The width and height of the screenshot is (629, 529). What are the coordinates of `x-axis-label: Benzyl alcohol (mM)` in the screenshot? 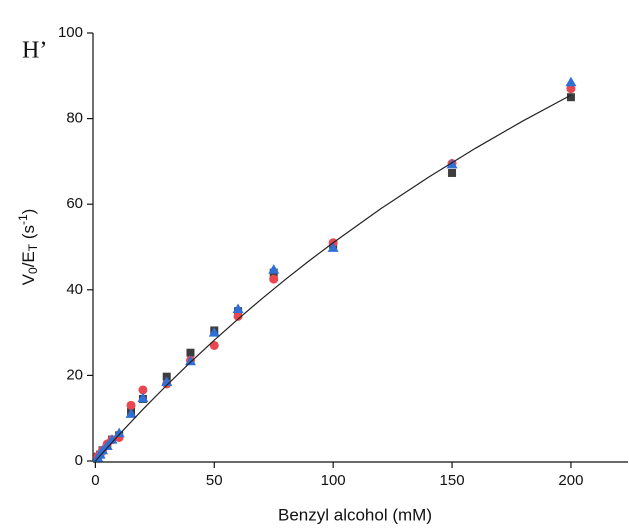 It's located at (355, 514).